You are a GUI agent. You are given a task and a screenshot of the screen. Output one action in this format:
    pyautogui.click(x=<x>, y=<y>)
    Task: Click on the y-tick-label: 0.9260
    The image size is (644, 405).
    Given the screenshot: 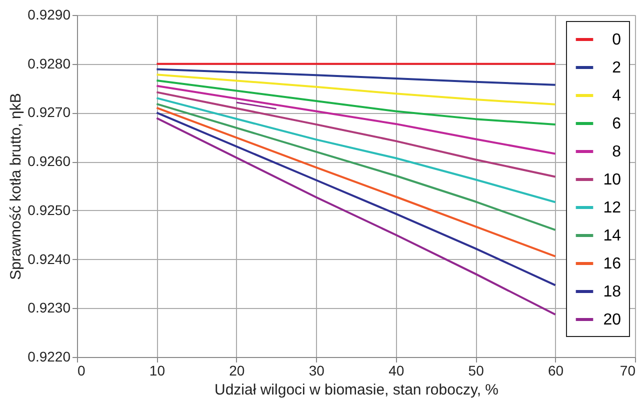 What is the action you would take?
    pyautogui.click(x=49, y=161)
    